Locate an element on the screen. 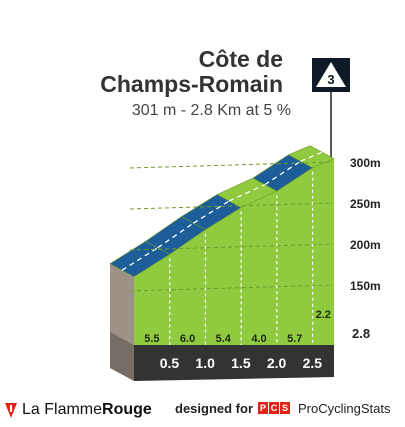 This screenshot has height=427, width=405. profile-base is located at coordinates (234, 363).